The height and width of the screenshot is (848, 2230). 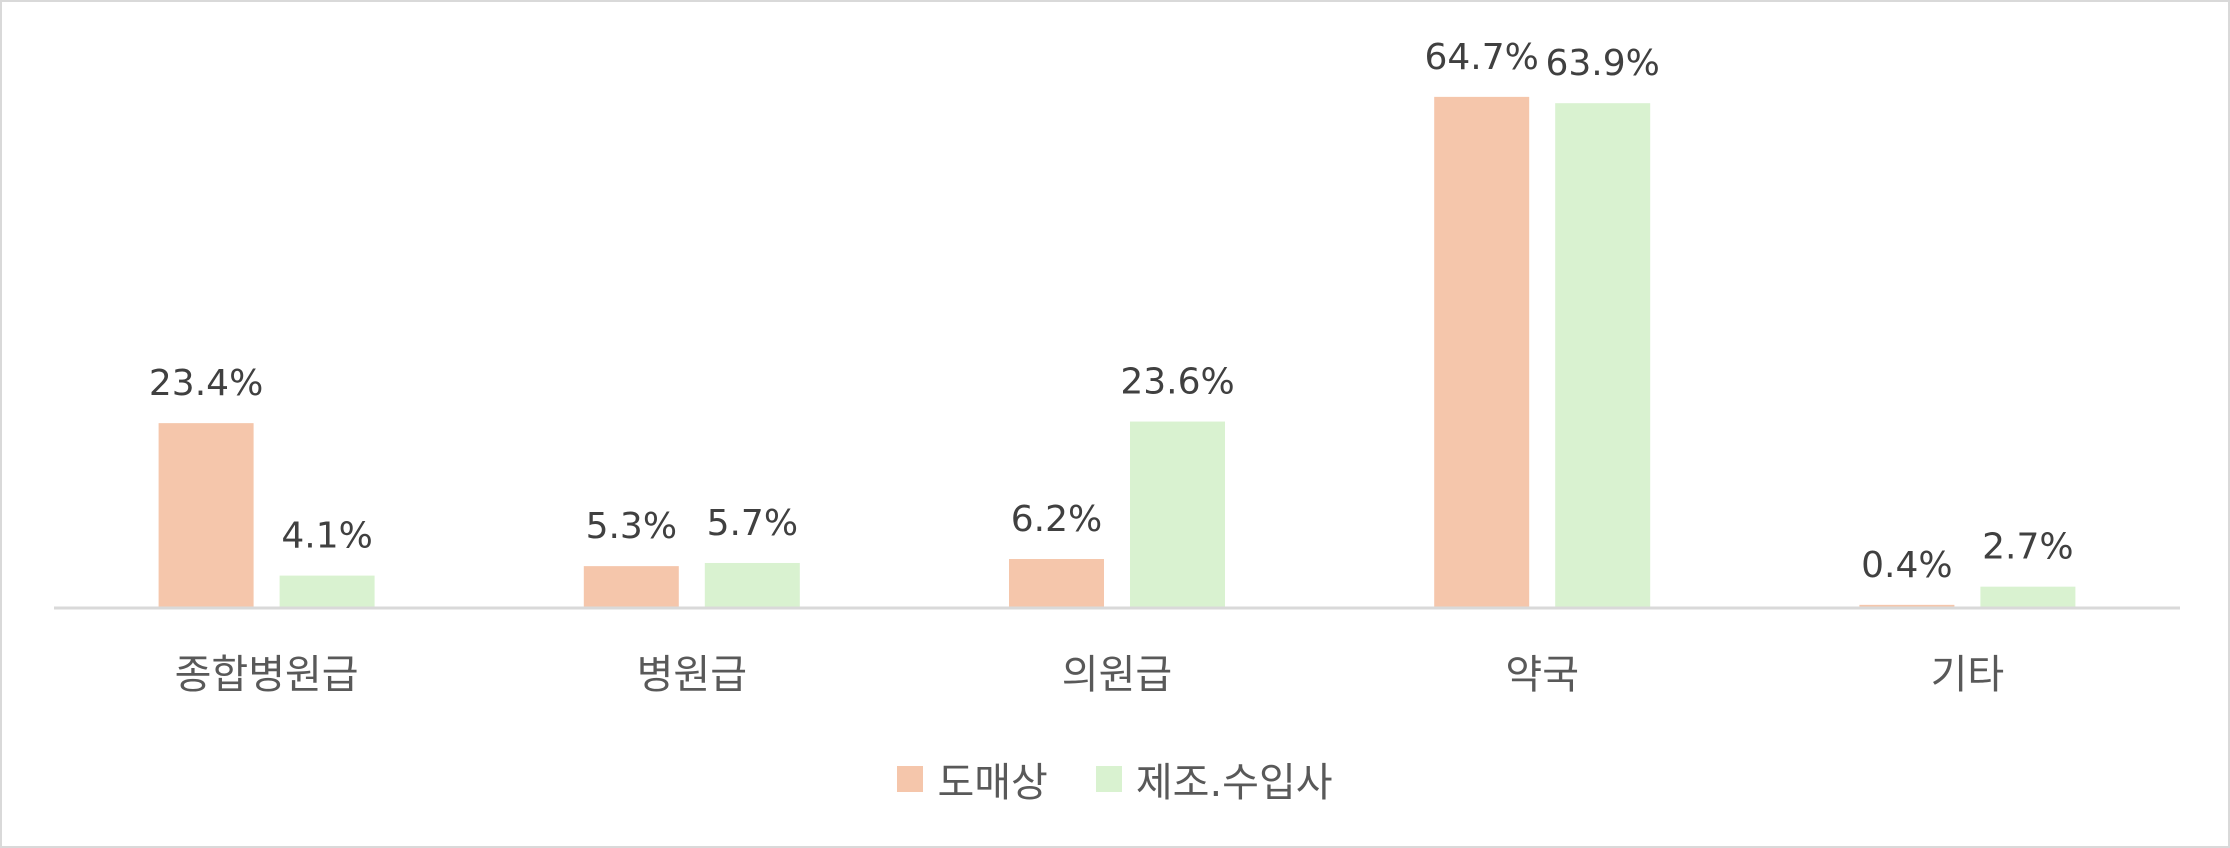 What do you see at coordinates (752, 523) in the screenshot?
I see `data-label-series-1-cat-1: 5.7%` at bounding box center [752, 523].